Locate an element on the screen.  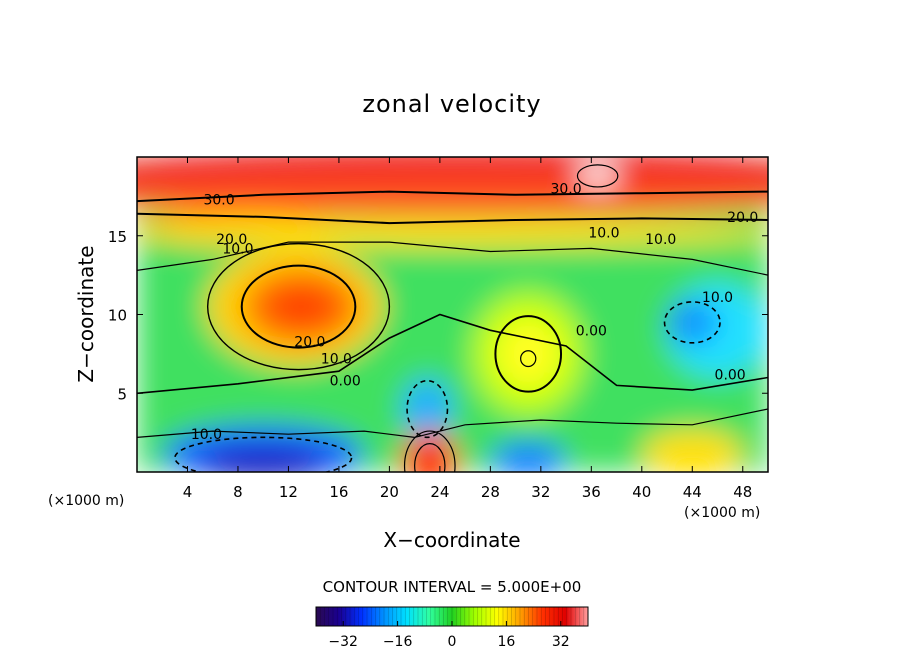
colorbar-tick-label: −16 is located at coordinates (398, 642).